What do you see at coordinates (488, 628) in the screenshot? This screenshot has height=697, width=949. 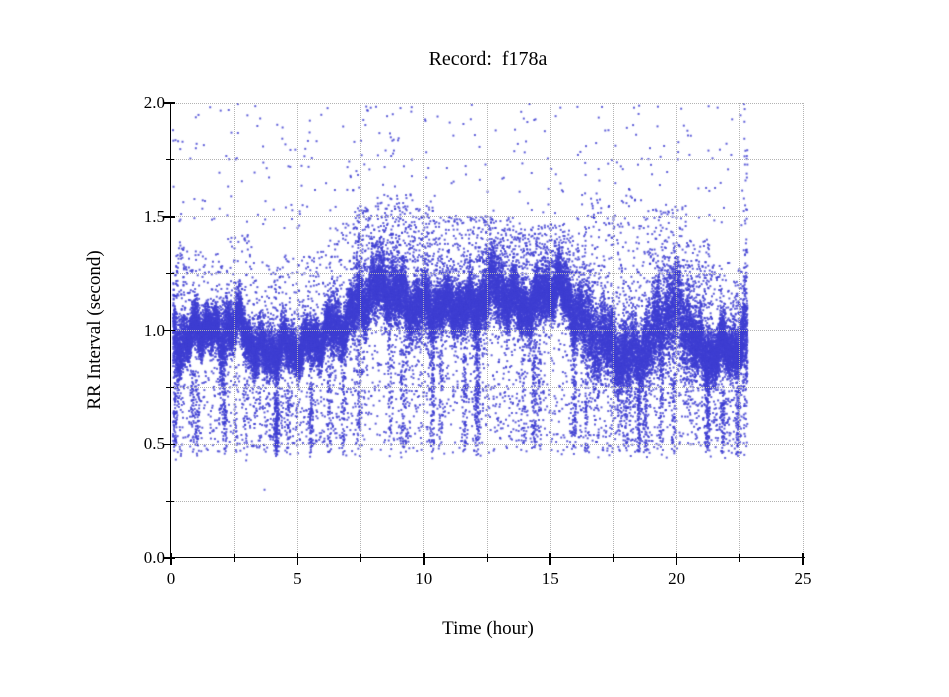 I see `x-axis-title: Time (hour)` at bounding box center [488, 628].